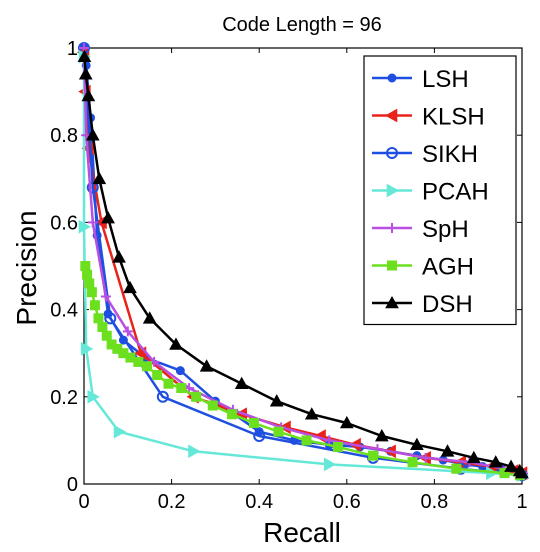 This screenshot has width=540, height=552. What do you see at coordinates (521, 502) in the screenshot?
I see `x-tick-label: 1` at bounding box center [521, 502].